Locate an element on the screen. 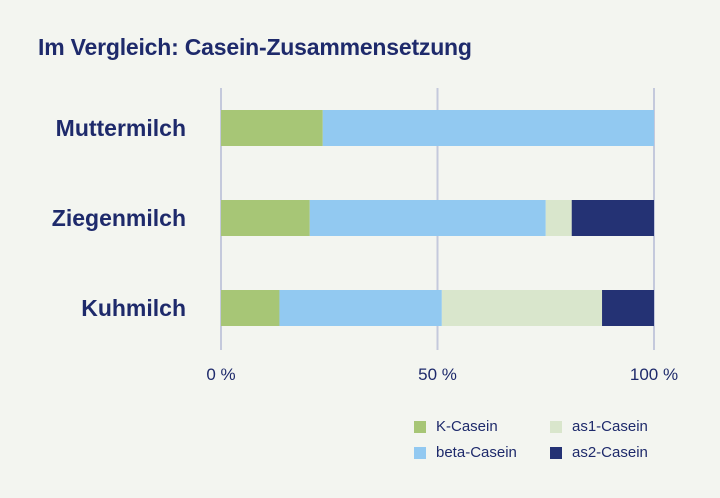 Image resolution: width=720 pixels, height=498 pixels. legend-item-as2-casein: as2-Casein is located at coordinates (599, 452).